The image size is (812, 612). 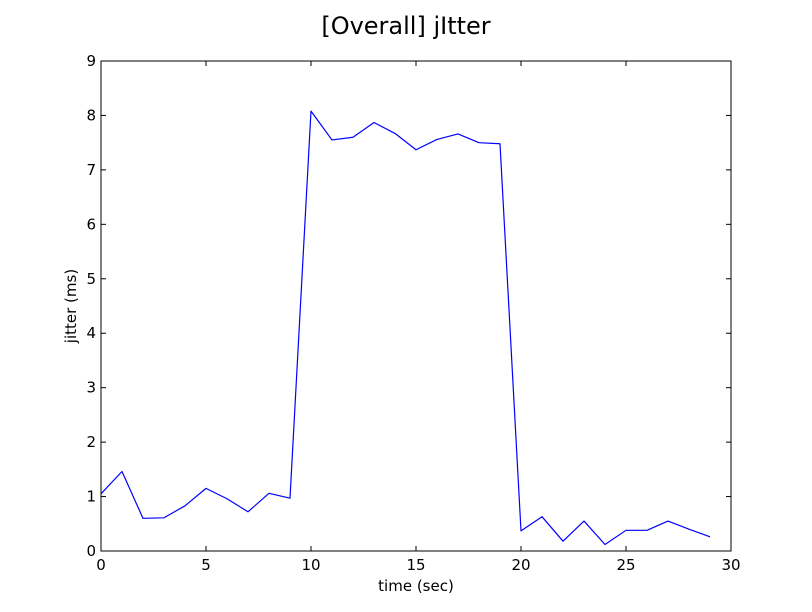 I want to click on y-tick-label: 0, so click(x=91, y=551).